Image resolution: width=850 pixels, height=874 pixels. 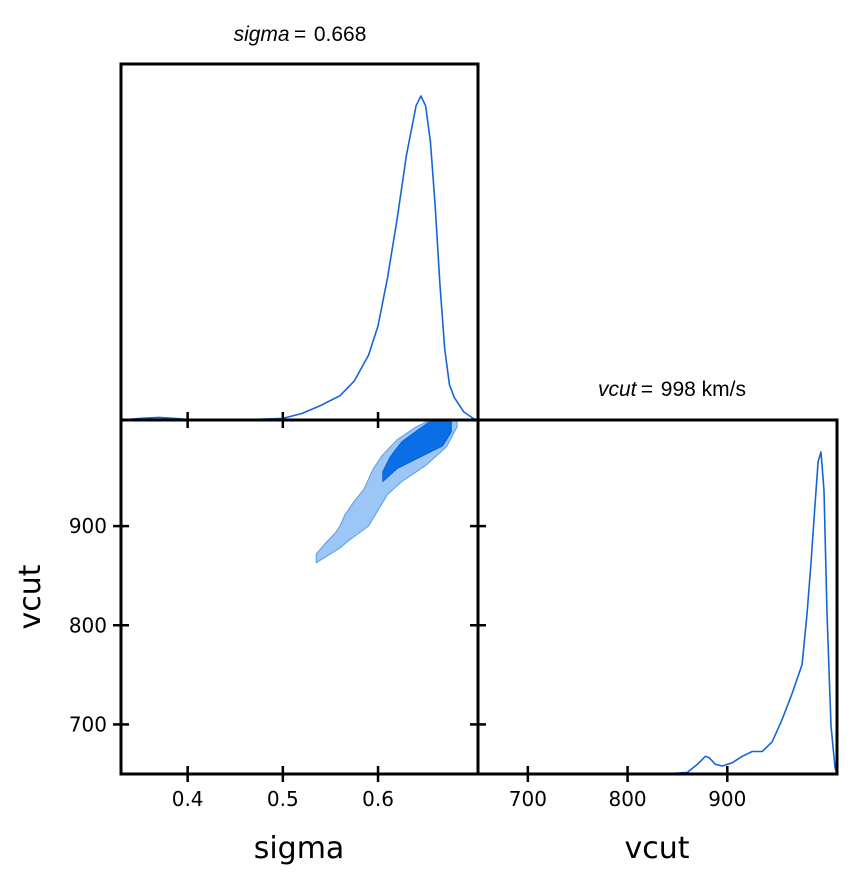 I want to click on vcut-title: vcut = 998 km/s, so click(x=672, y=389).